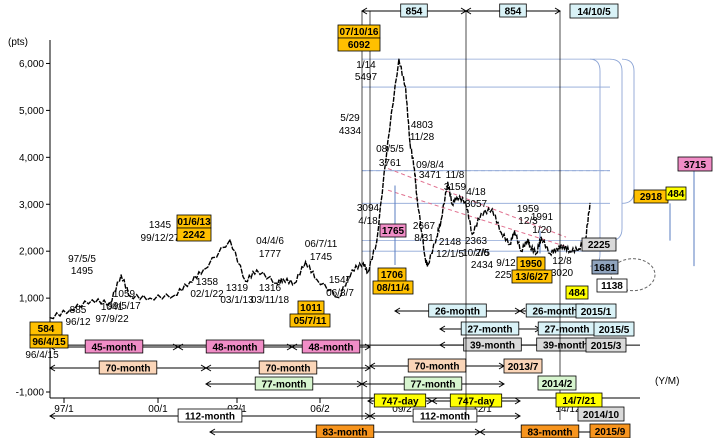 This screenshot has width=720, height=438. Describe the element at coordinates (528, 209) in the screenshot. I see `point-label: 1959` at that location.